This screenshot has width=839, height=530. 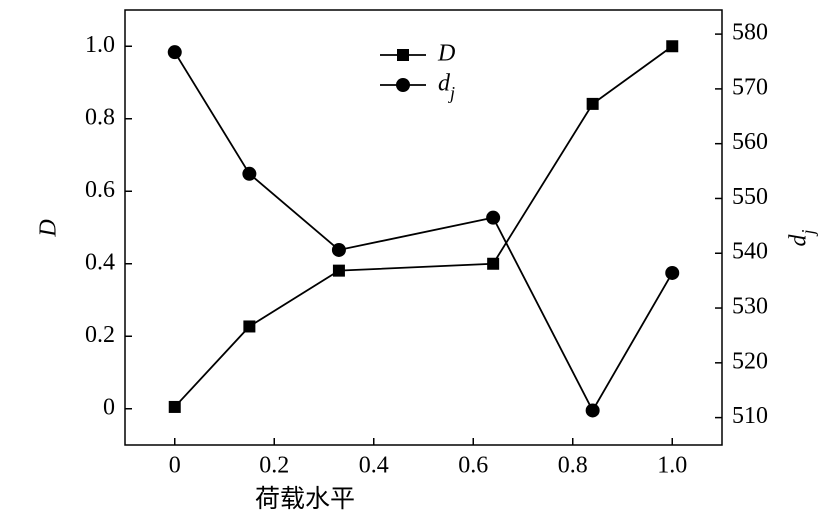 I want to click on y2-tick-label: 540, so click(x=750, y=252).